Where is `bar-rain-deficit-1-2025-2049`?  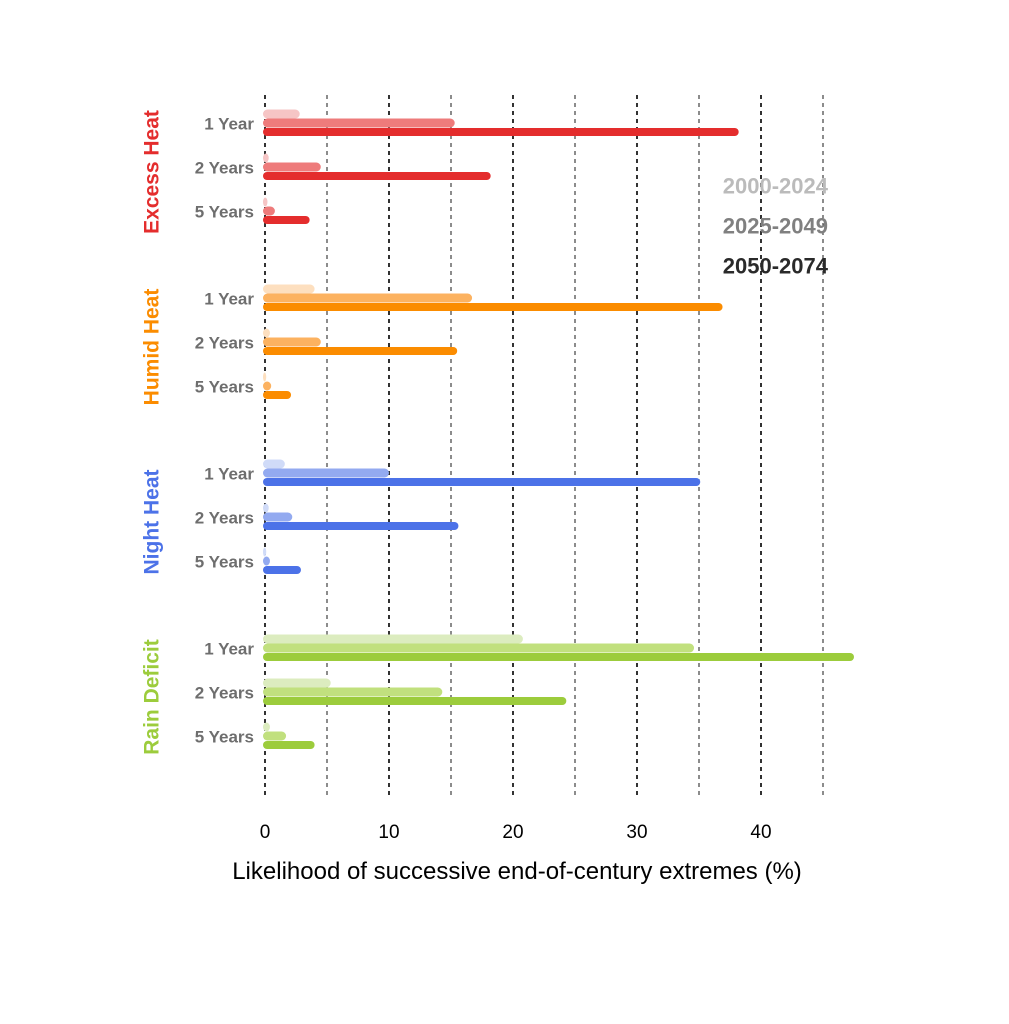
bar-rain-deficit-1-2025-2049 is located at coordinates (479, 648).